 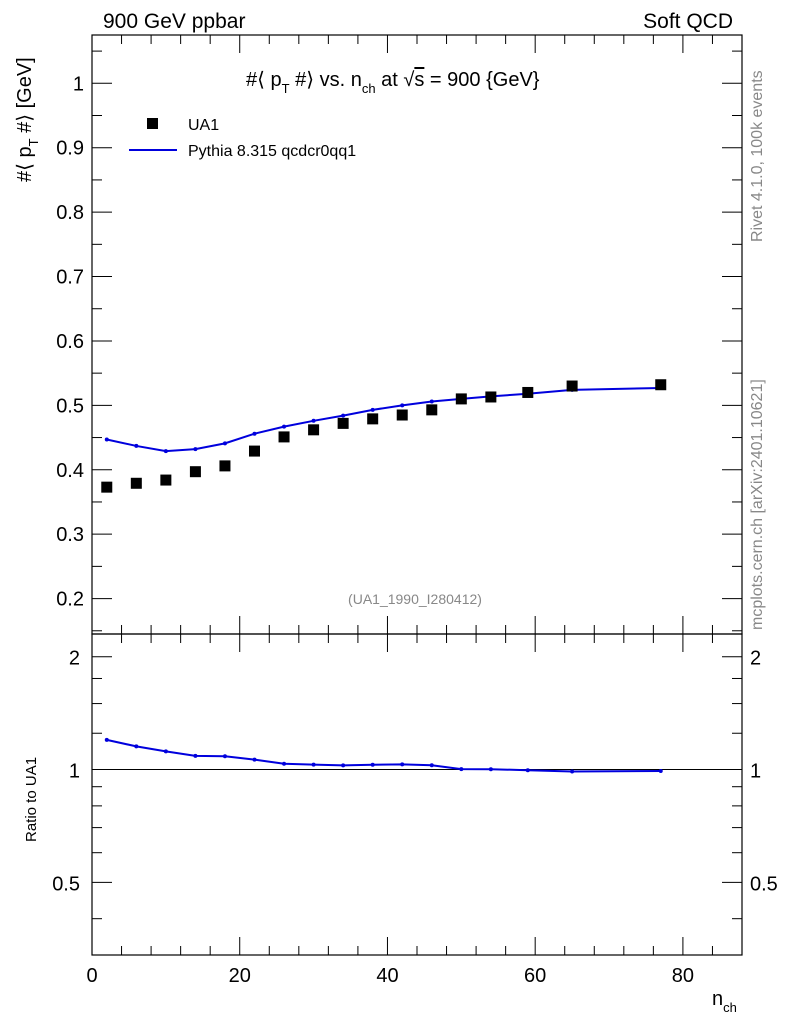 I want to click on x-axis-label: nch, so click(x=724, y=1001).